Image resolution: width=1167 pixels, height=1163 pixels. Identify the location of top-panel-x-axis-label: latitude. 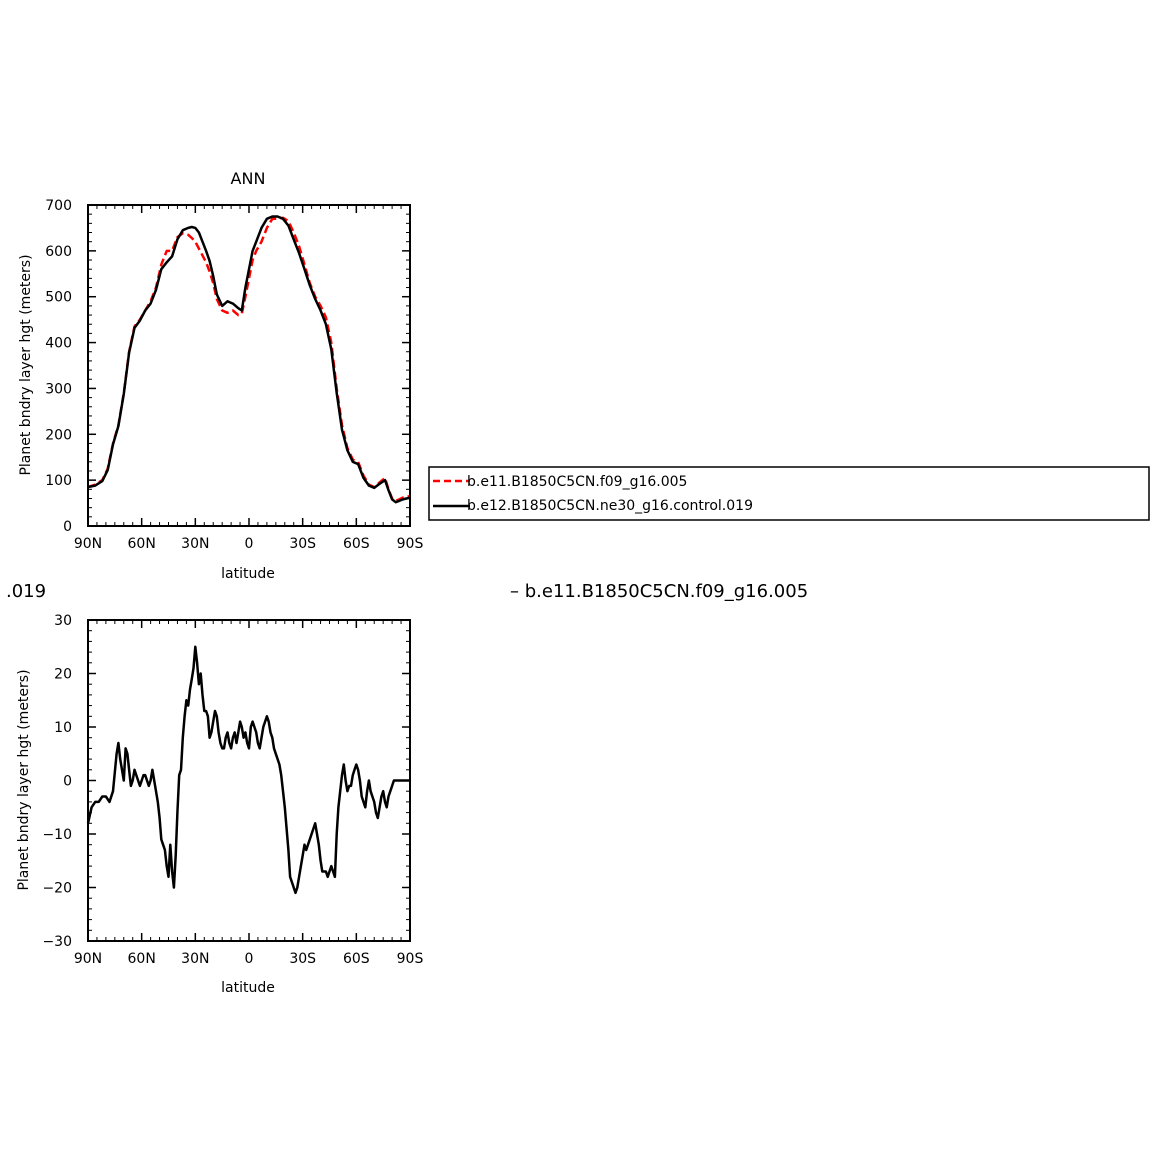
(248, 574).